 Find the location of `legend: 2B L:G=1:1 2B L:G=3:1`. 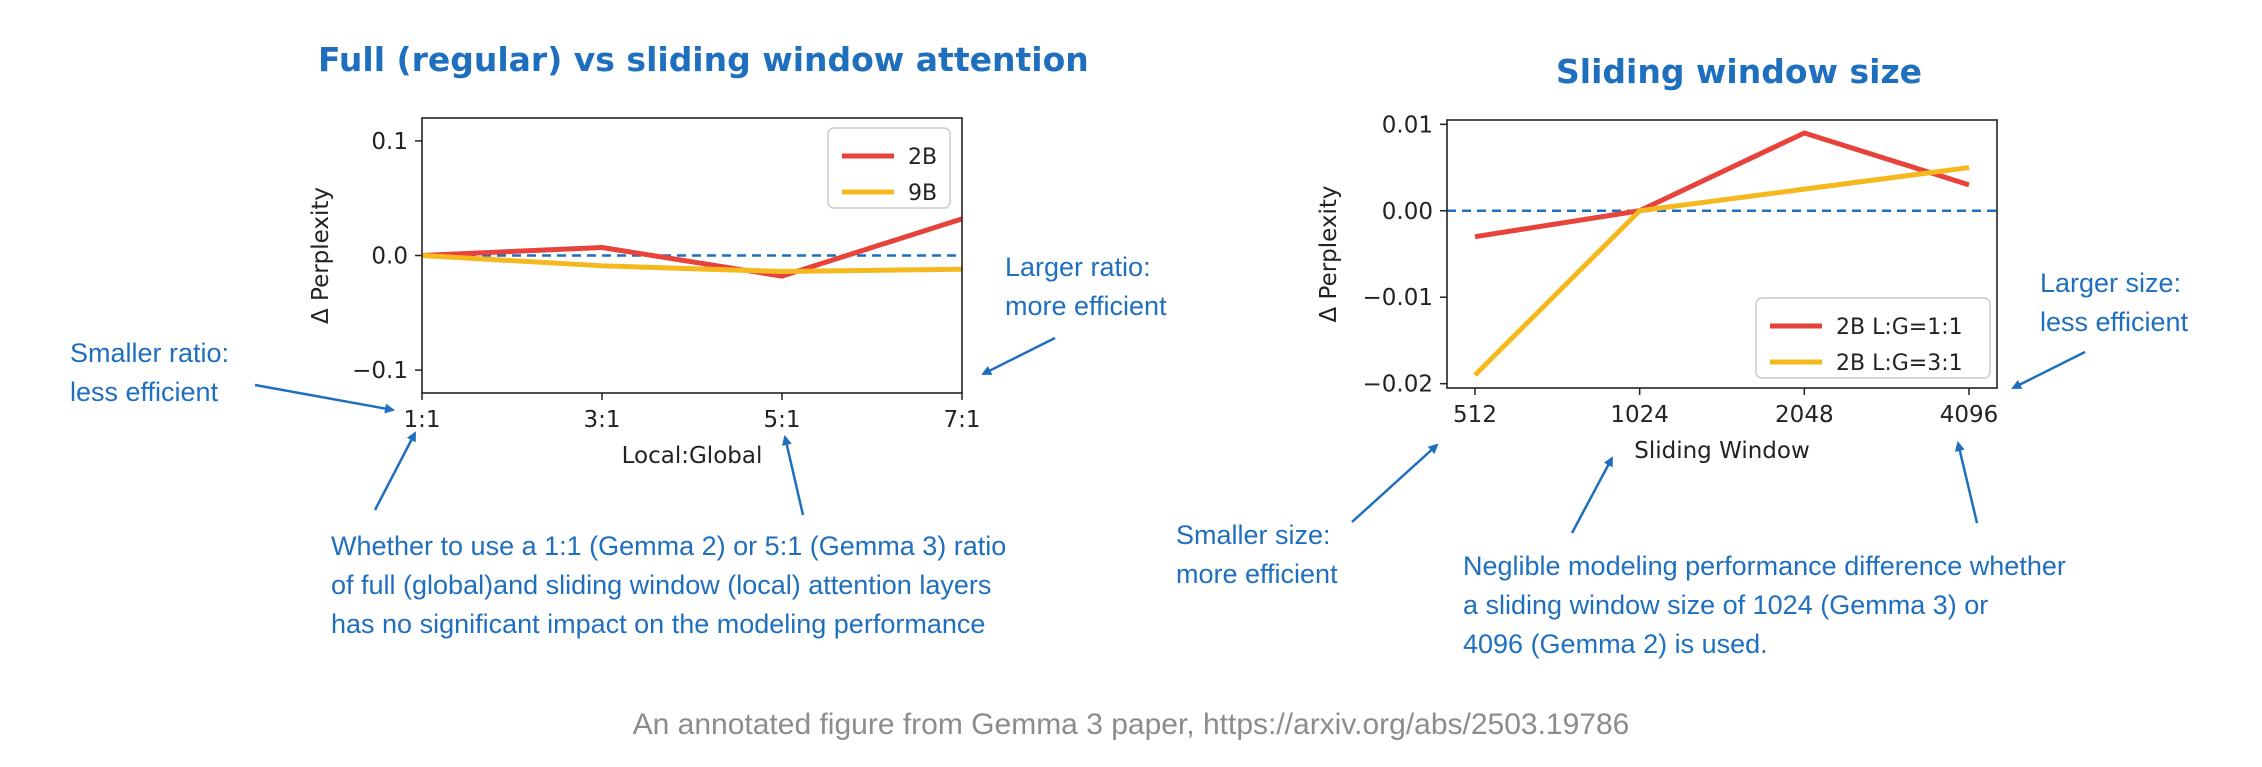

legend: 2B L:G=1:1 2B L:G=3:1 is located at coordinates (1873, 338).